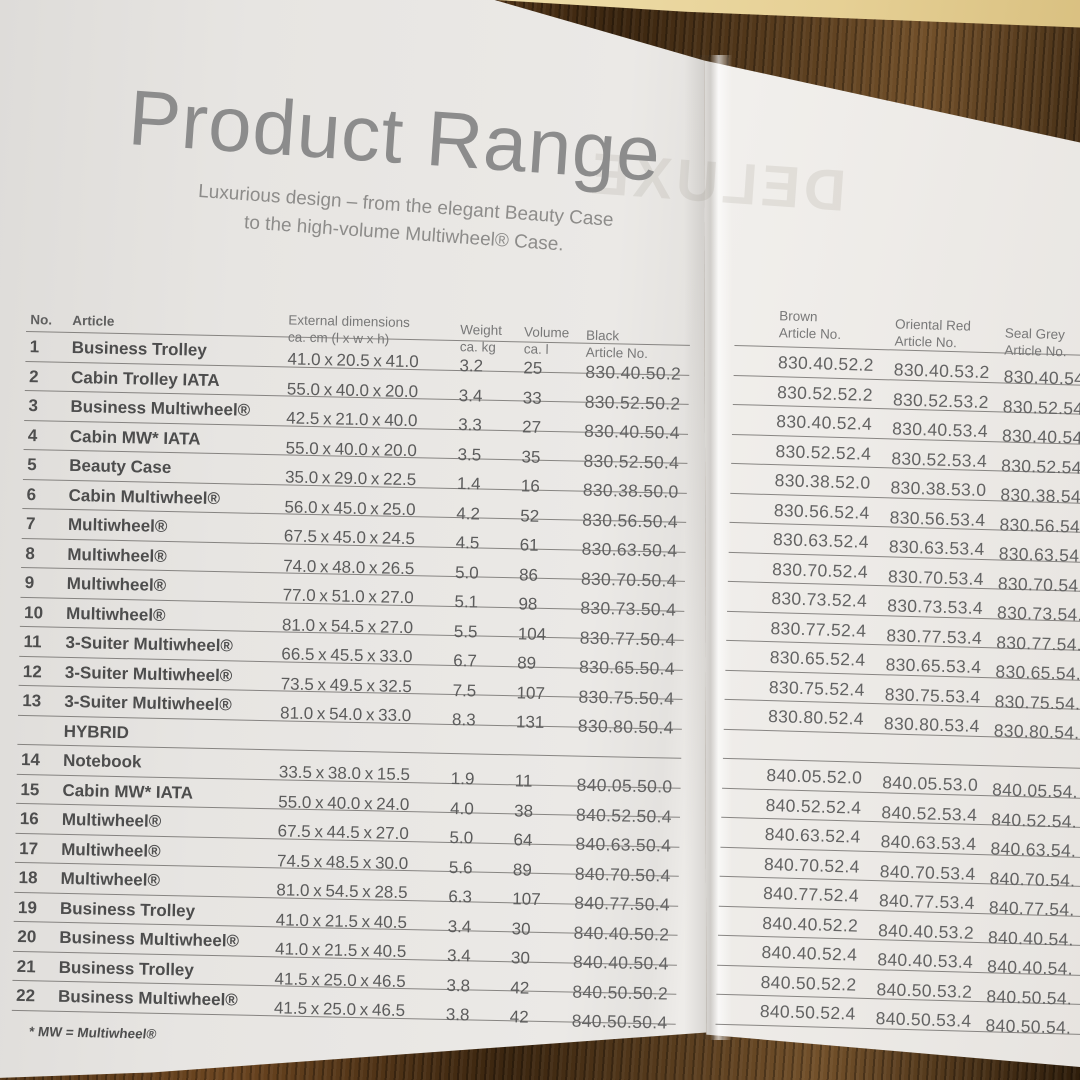 The width and height of the screenshot is (1080, 1080). I want to click on cell-seal-grey-article-no, so click(1036, 753).